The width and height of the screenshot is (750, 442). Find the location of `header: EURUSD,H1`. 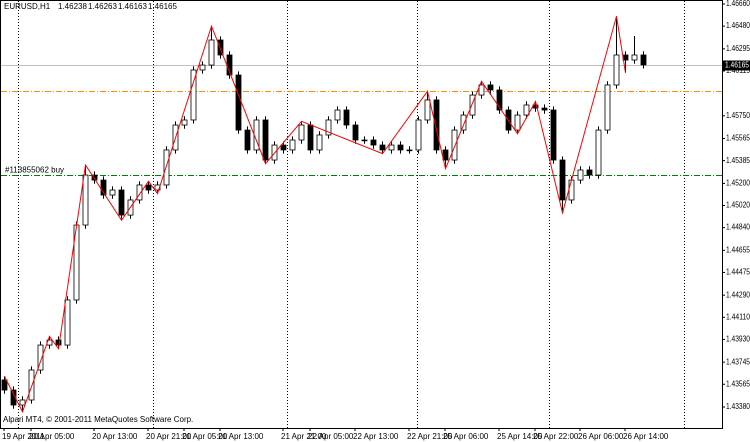

header: EURUSD,H1 is located at coordinates (27, 6).